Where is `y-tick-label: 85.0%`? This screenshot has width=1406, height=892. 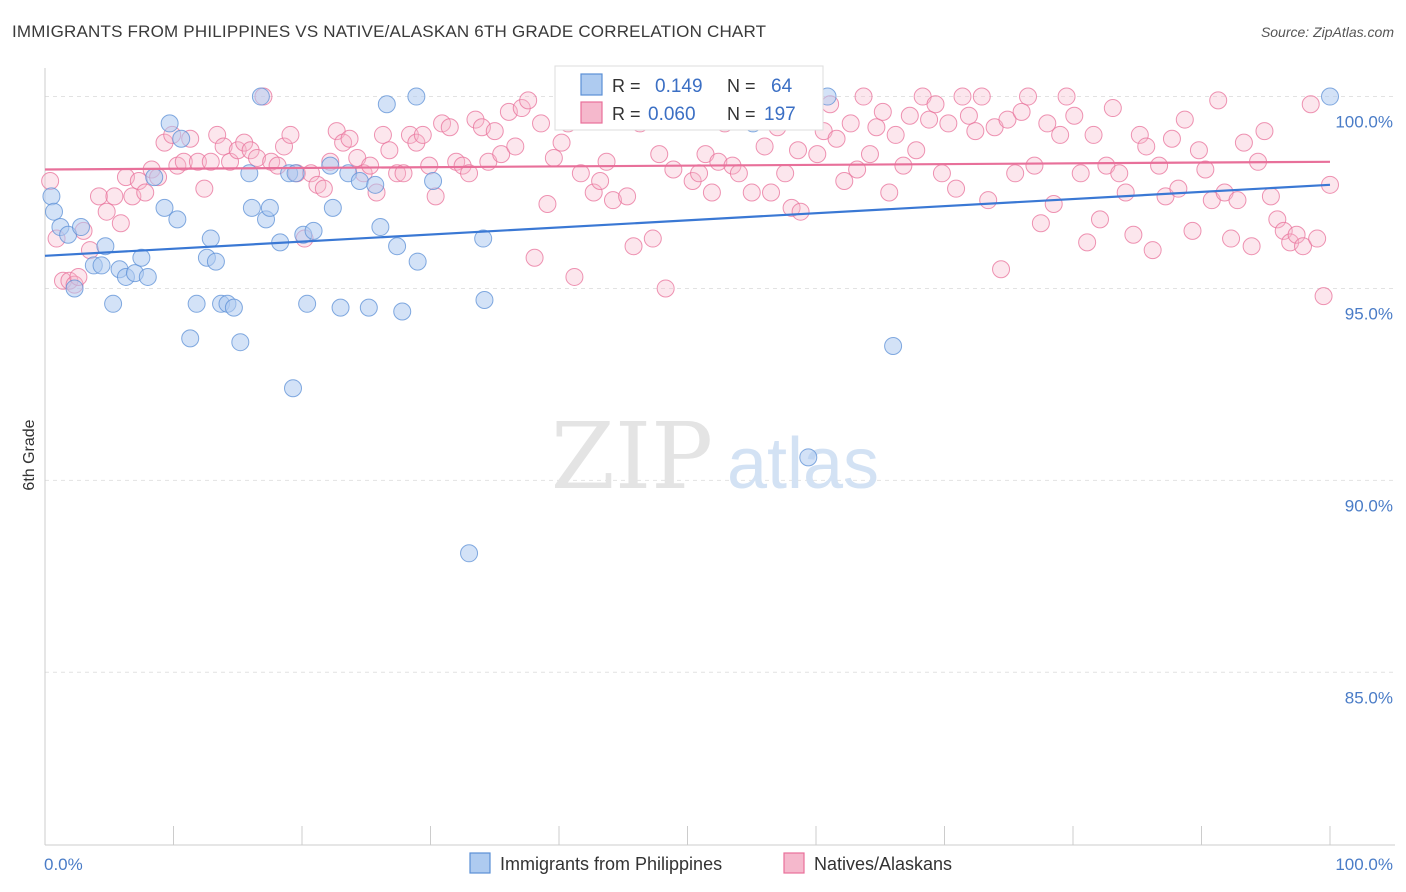 y-tick-label: 85.0% is located at coordinates (1369, 697).